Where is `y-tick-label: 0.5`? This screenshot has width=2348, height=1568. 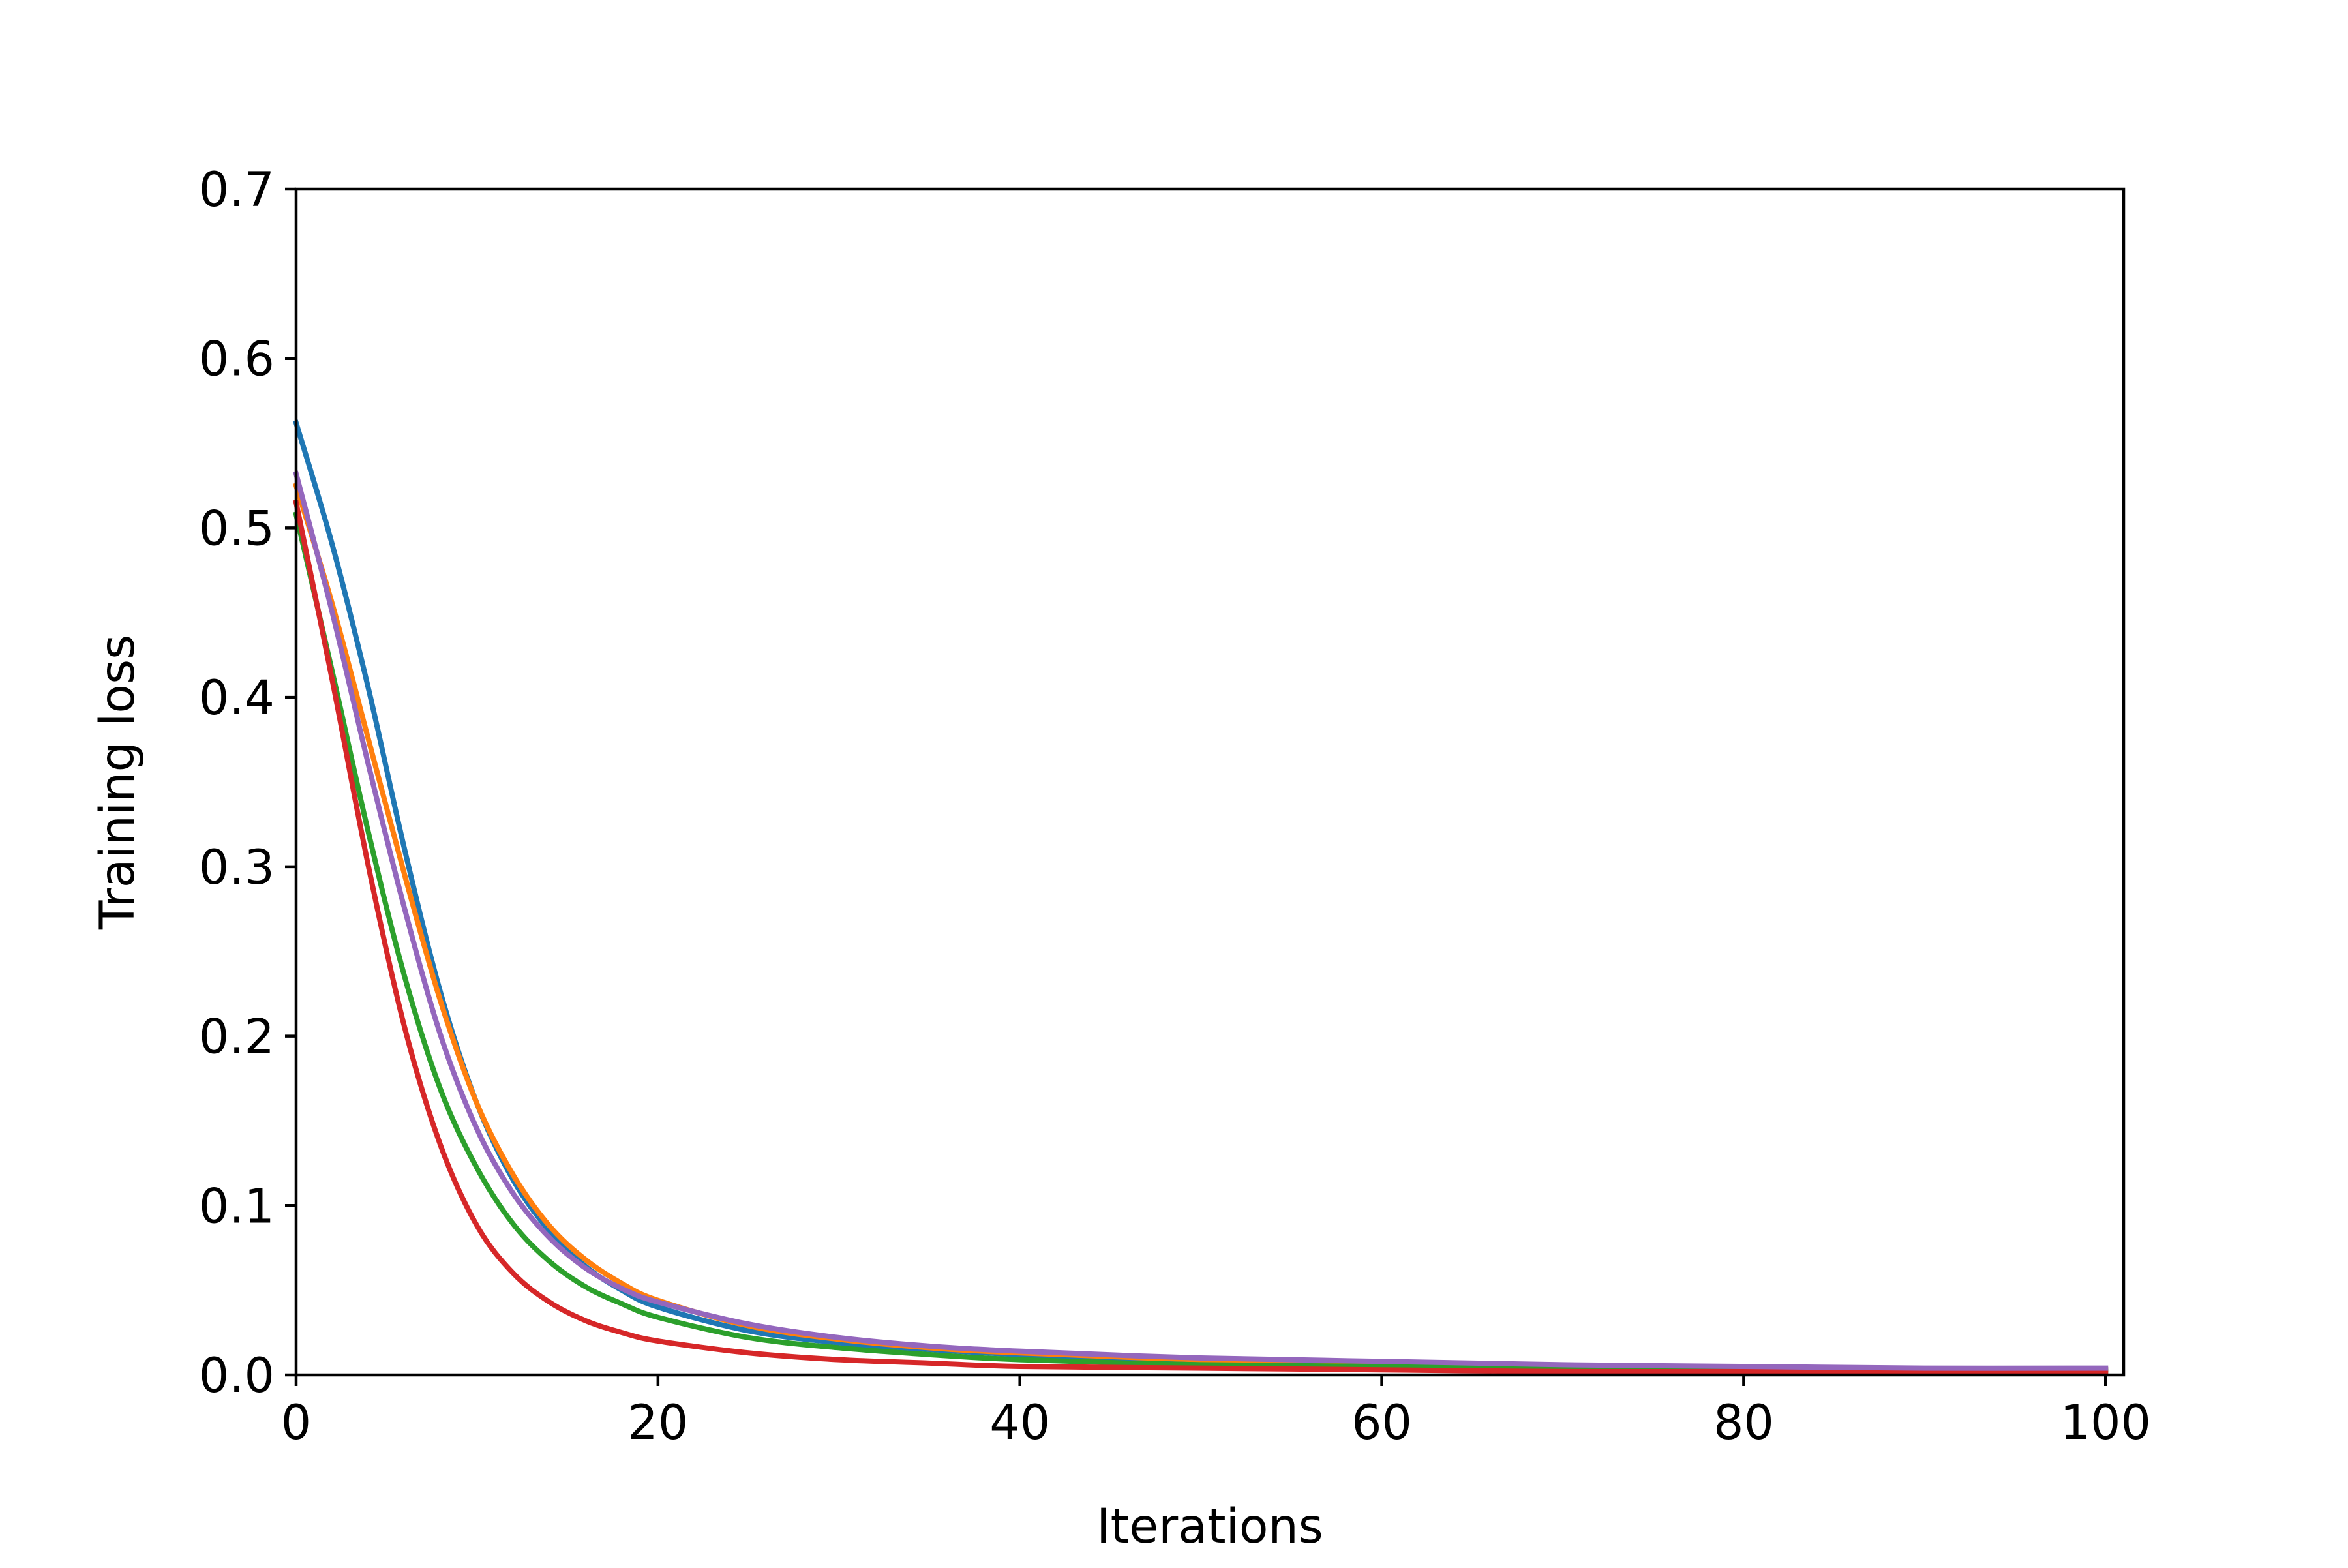 y-tick-label: 0.5 is located at coordinates (237, 528).